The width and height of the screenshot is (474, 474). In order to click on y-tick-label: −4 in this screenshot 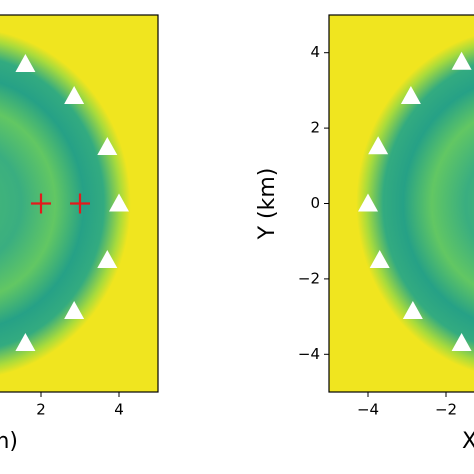, I will do `click(309, 354)`.